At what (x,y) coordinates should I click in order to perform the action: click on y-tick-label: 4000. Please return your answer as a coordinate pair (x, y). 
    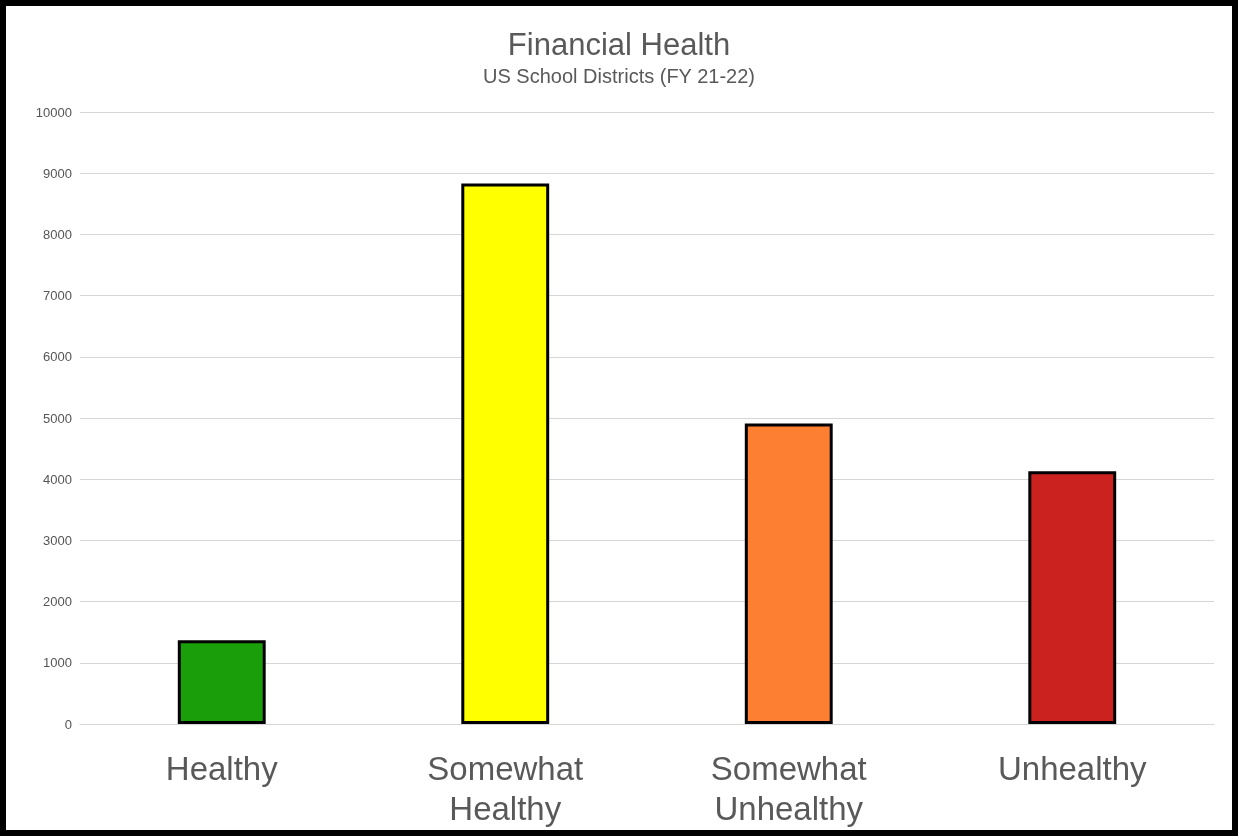
    Looking at the image, I should click on (57, 479).